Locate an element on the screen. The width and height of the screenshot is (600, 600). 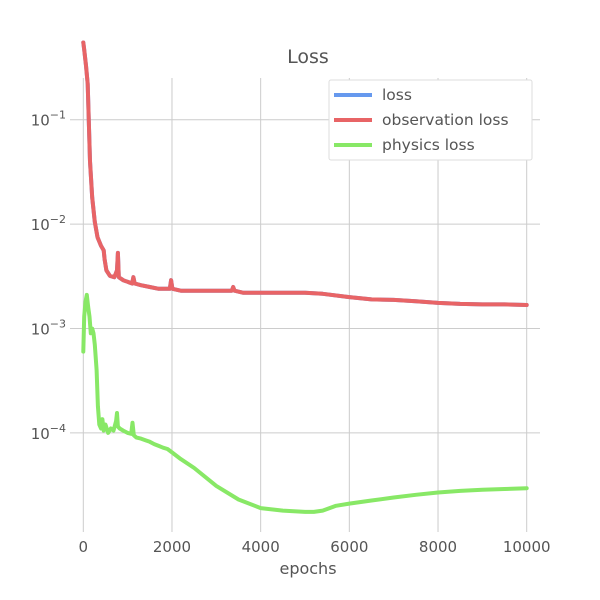
x-tick-label: 8000 is located at coordinates (438, 547).